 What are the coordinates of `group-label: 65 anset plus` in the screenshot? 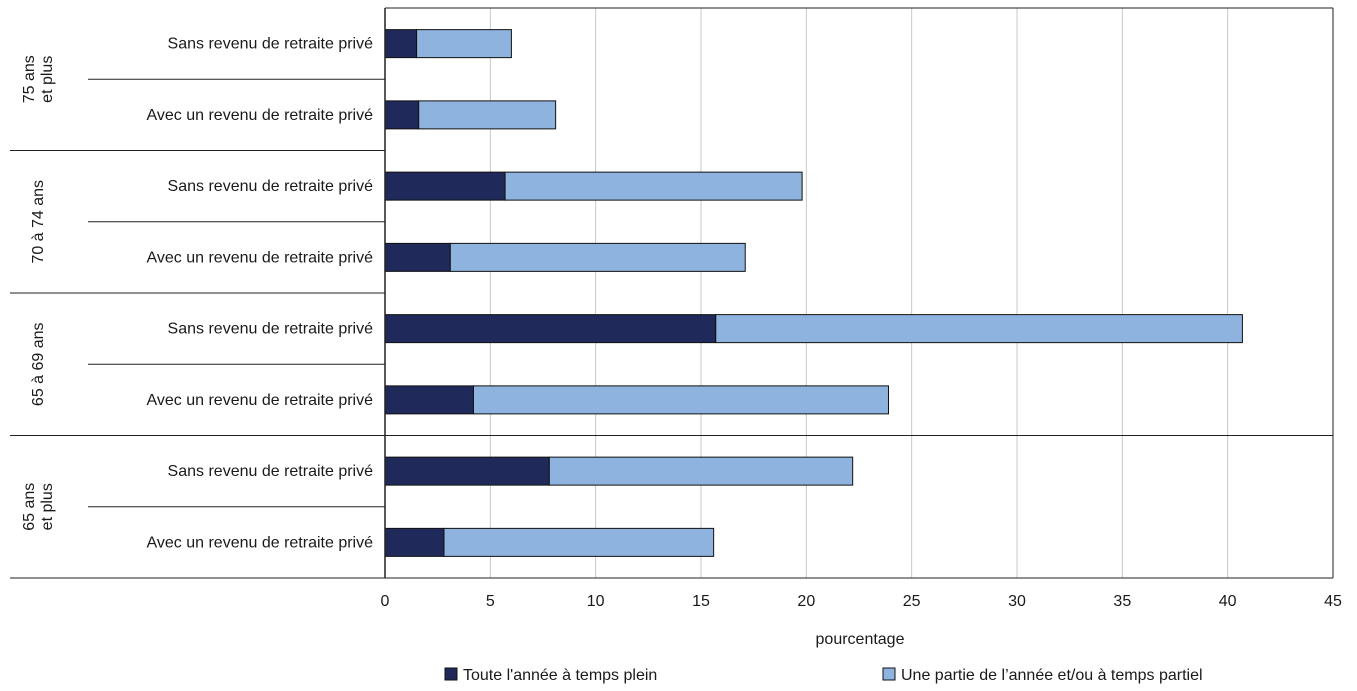 It's located at (38, 507).